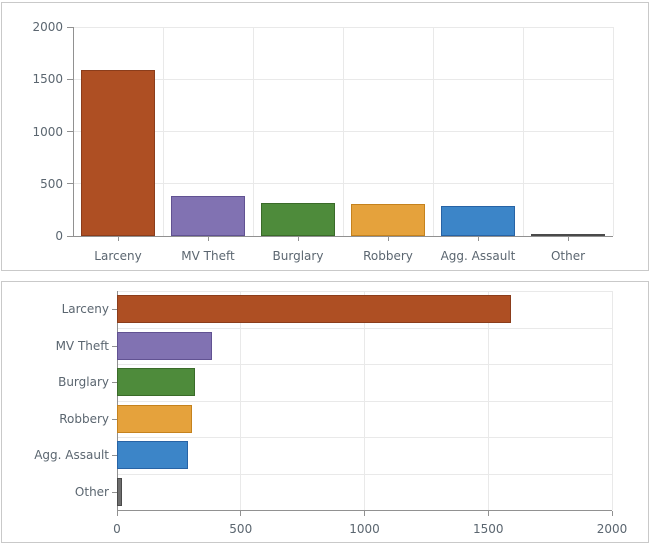 The image size is (650, 551). What do you see at coordinates (47, 27) in the screenshot?
I see `y-axis-tick-label: 2000` at bounding box center [47, 27].